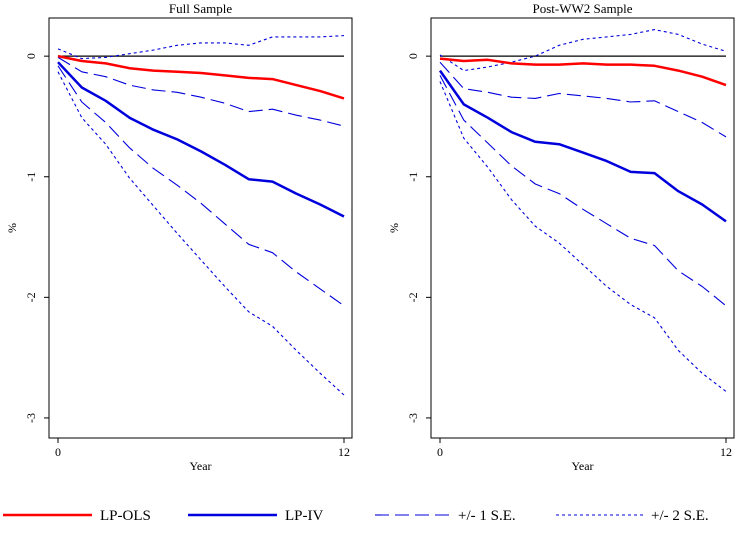  Describe the element at coordinates (487, 516) in the screenshot. I see `legend-label-se1: +/- 1 S.E.` at that location.